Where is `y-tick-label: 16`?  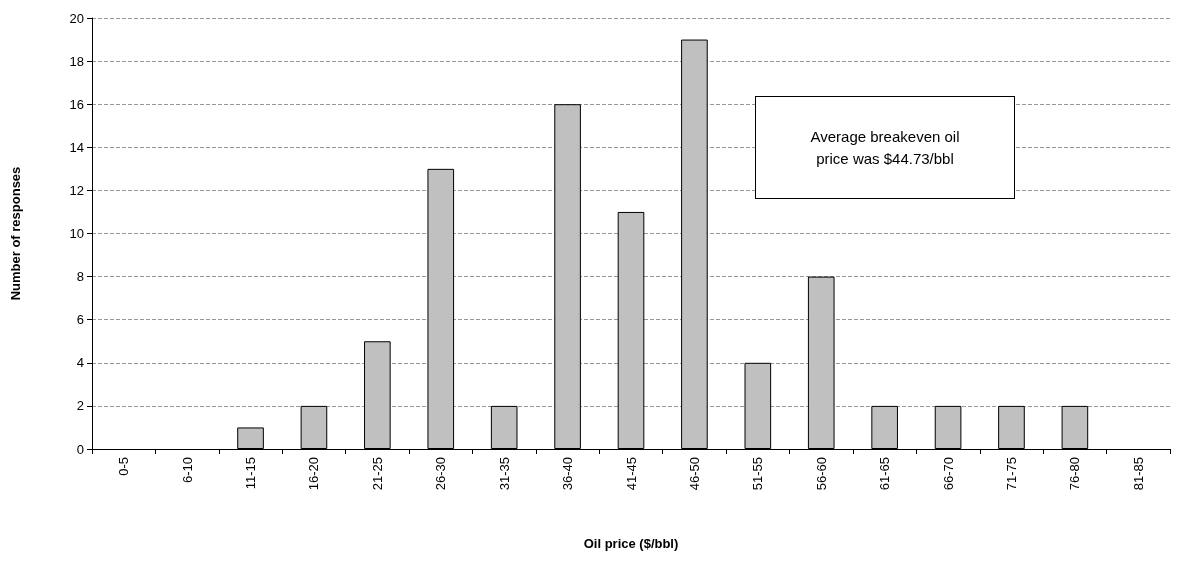 y-tick-label: 16 is located at coordinates (76, 104).